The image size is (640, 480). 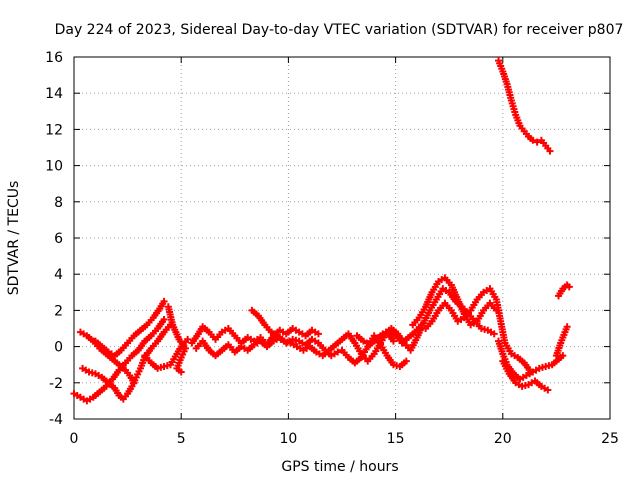 I want to click on series-s16, so click(x=525, y=375).